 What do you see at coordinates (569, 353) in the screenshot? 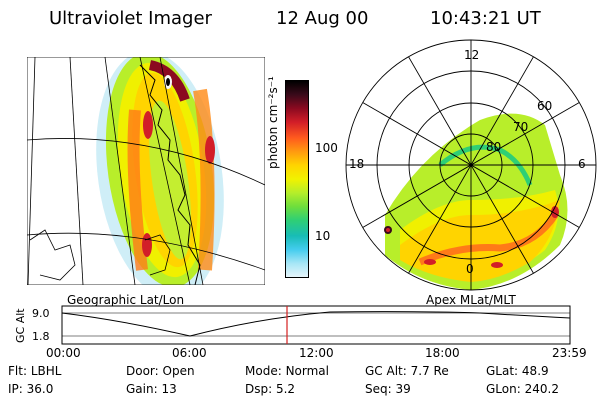
I see `altitude-xtick-2359: 23:59` at bounding box center [569, 353].